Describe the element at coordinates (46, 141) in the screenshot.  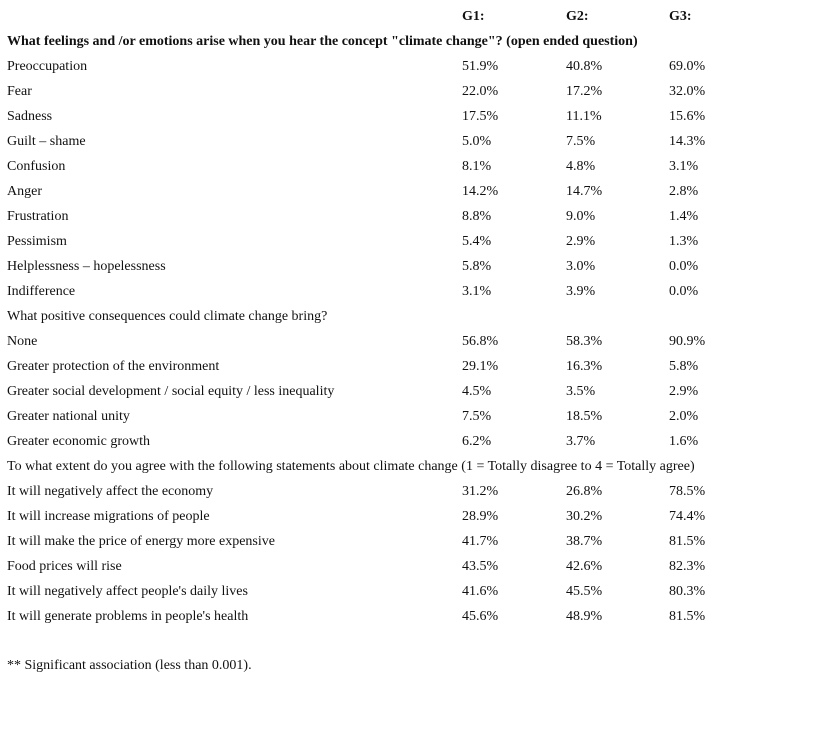
I see `row-label: Guilt – shame` at that location.